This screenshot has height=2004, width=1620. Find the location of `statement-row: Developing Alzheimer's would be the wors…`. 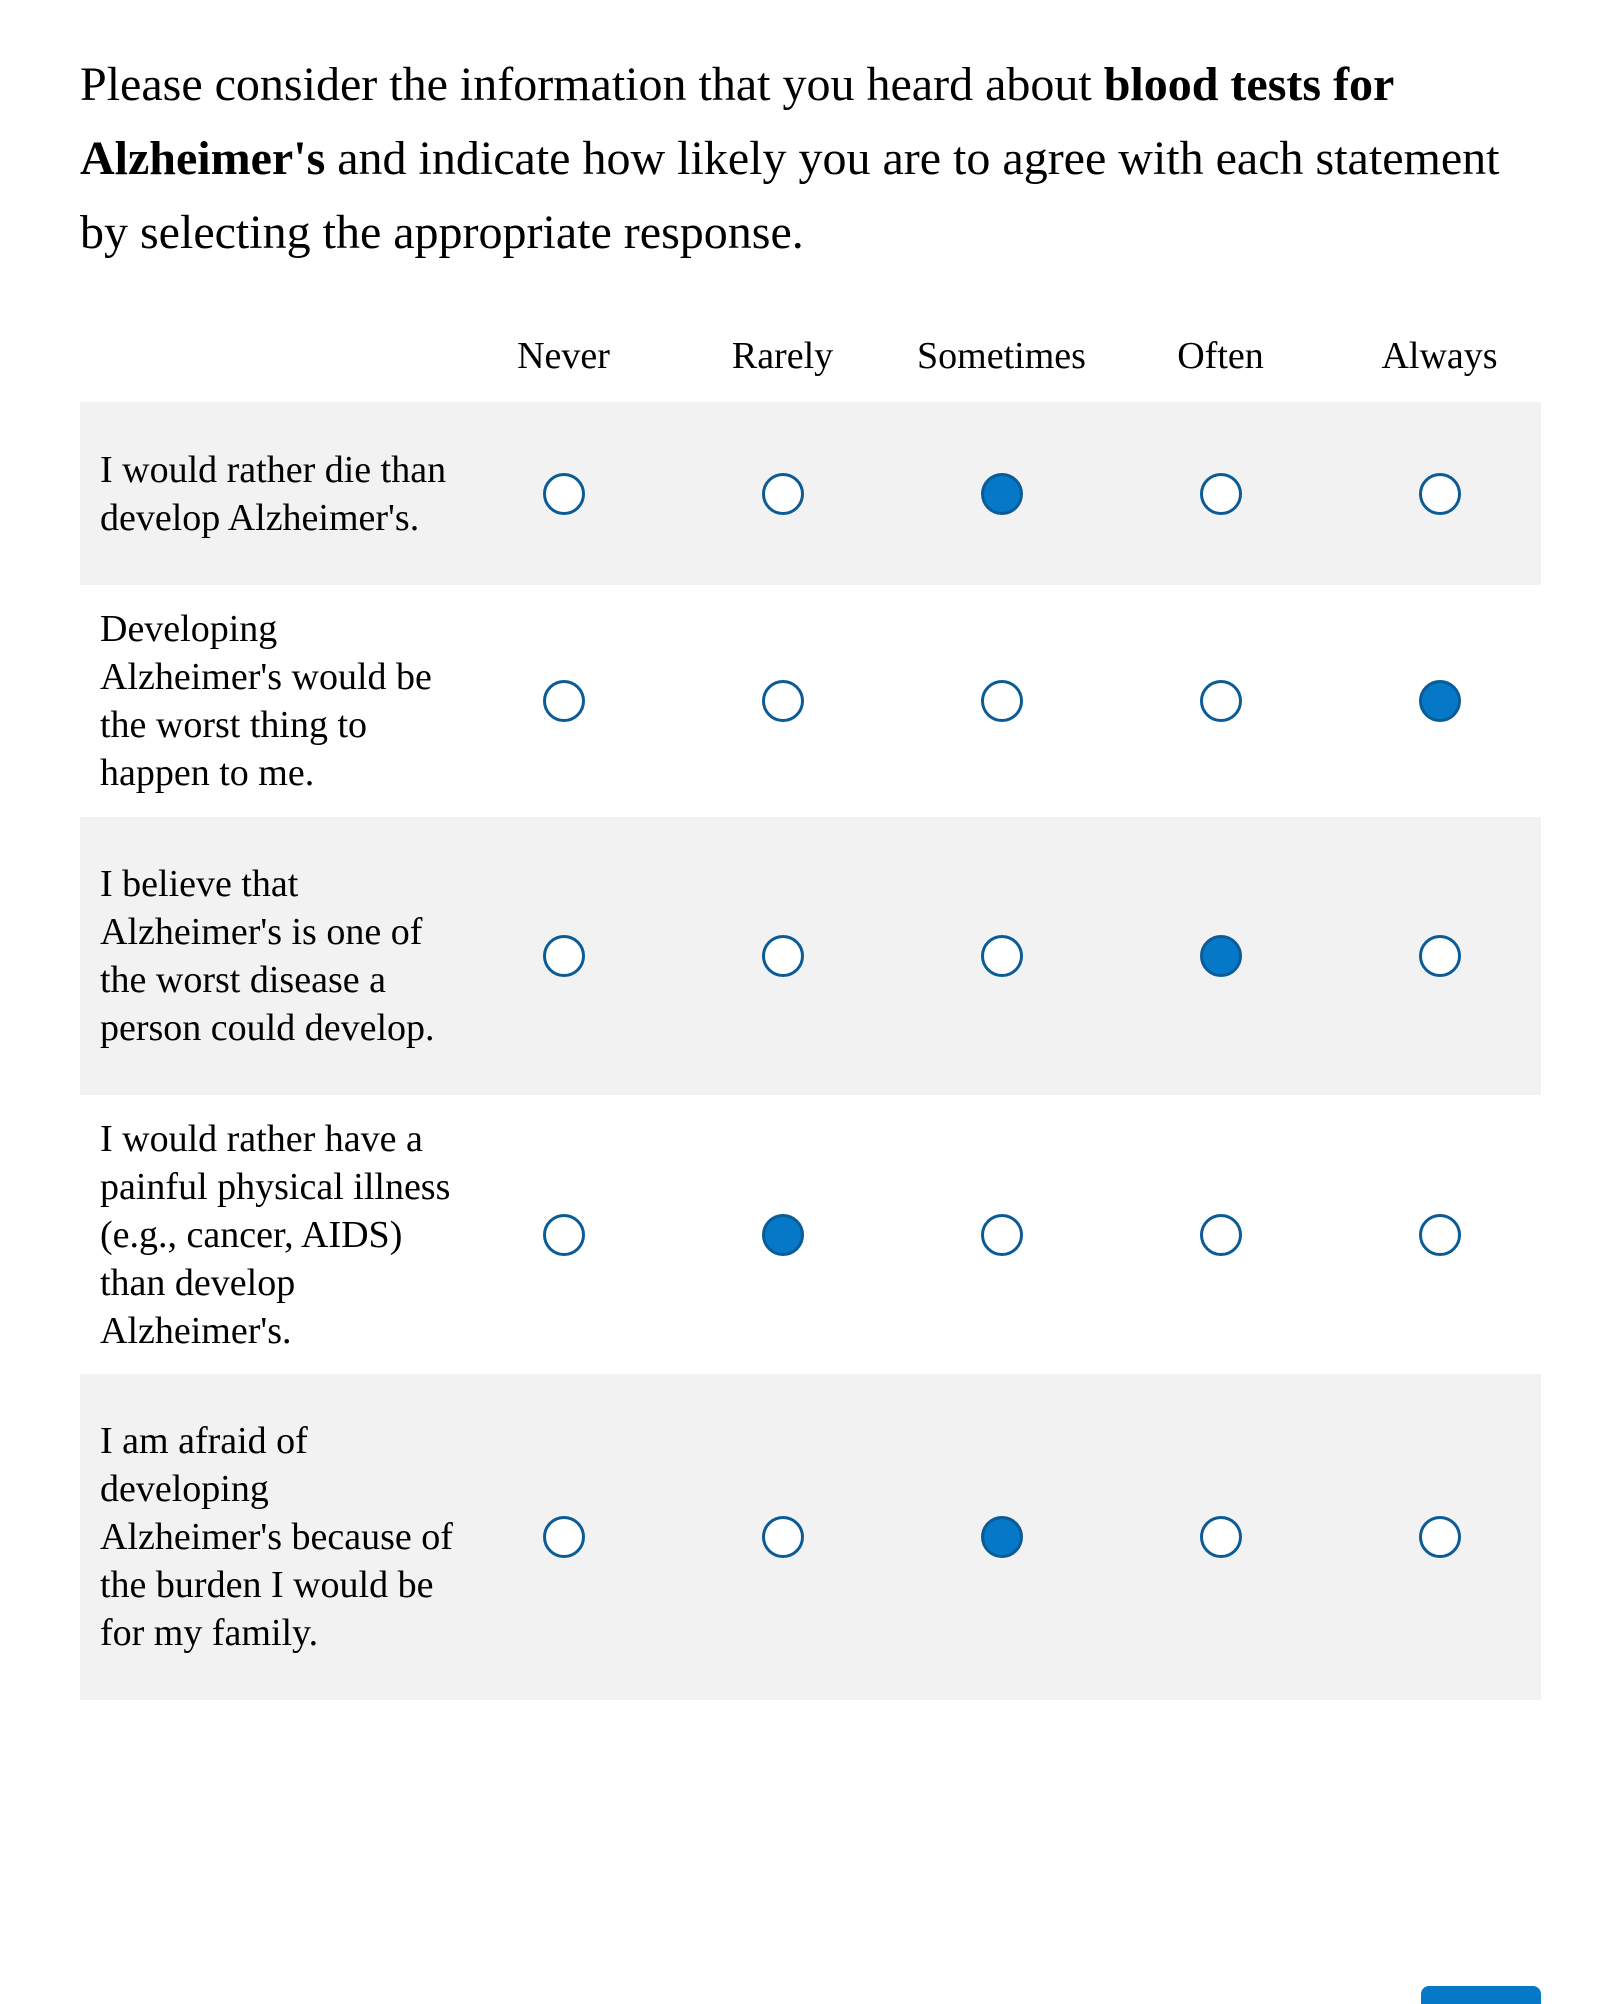

statement-row: Developing Alzheimer's would be the wors… is located at coordinates (810, 701).